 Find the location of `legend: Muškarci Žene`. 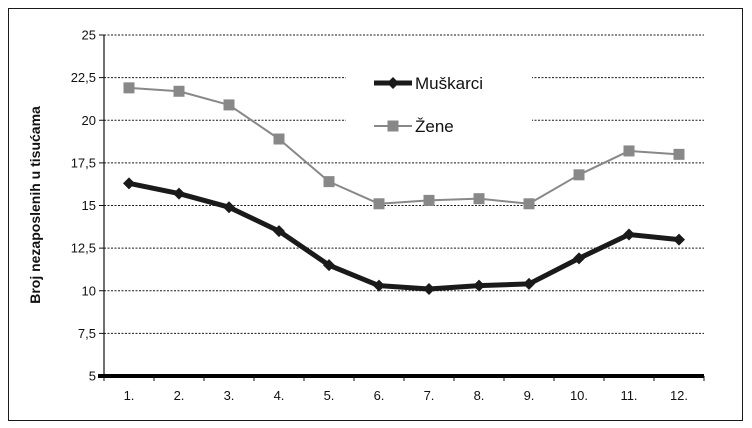

legend: Muškarci Žene is located at coordinates (439, 104).